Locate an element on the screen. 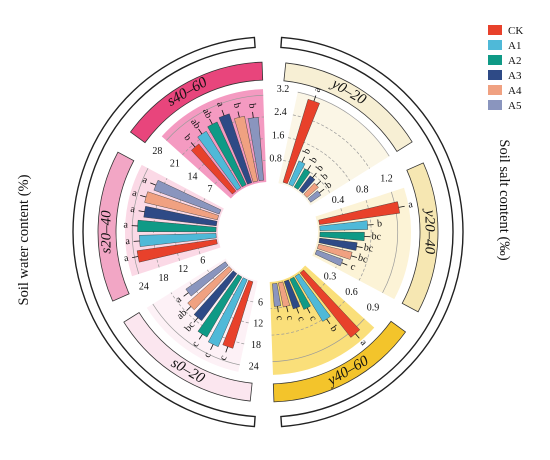  tick-y0-20-0-8: 0.8 is located at coordinates (275, 158).